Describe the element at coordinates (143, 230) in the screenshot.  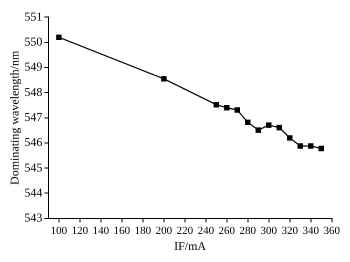
I see `x-tick-label: 180` at that location.